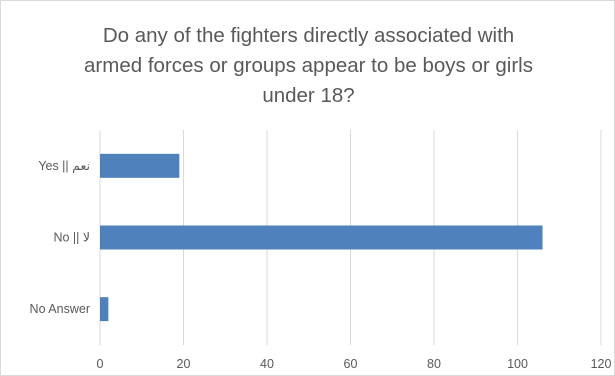 This screenshot has width=615, height=376. What do you see at coordinates (184, 364) in the screenshot?
I see `x-tick-label-1: 20` at bounding box center [184, 364].